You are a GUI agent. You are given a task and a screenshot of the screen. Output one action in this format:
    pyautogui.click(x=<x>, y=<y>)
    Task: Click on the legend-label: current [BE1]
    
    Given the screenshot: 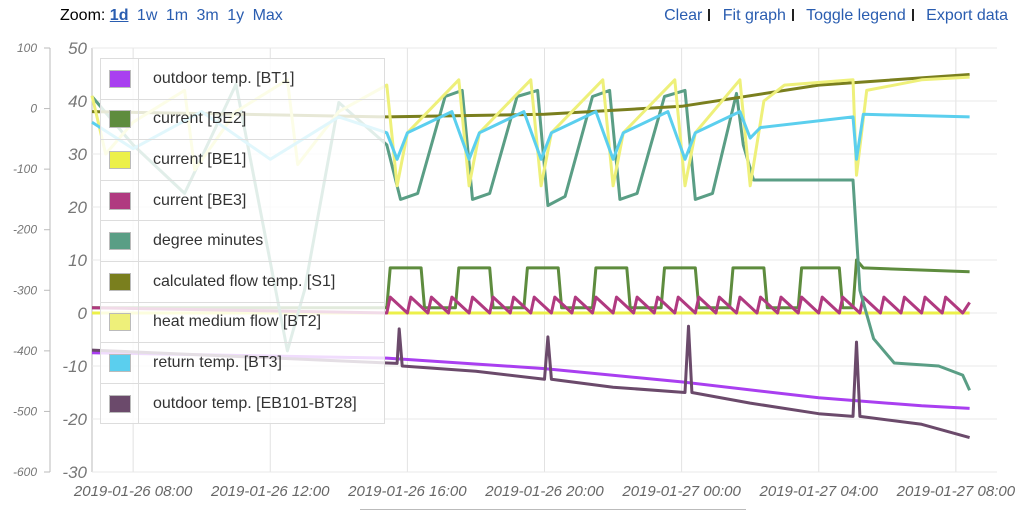 What is the action you would take?
    pyautogui.click(x=200, y=159)
    